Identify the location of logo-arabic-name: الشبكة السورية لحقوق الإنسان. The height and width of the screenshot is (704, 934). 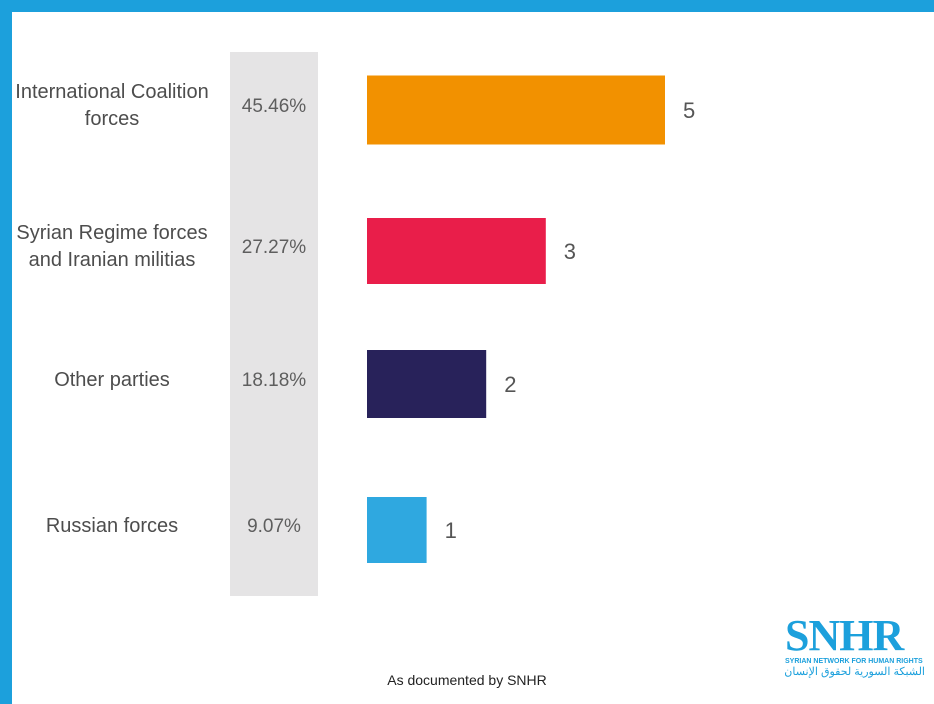
(854, 672).